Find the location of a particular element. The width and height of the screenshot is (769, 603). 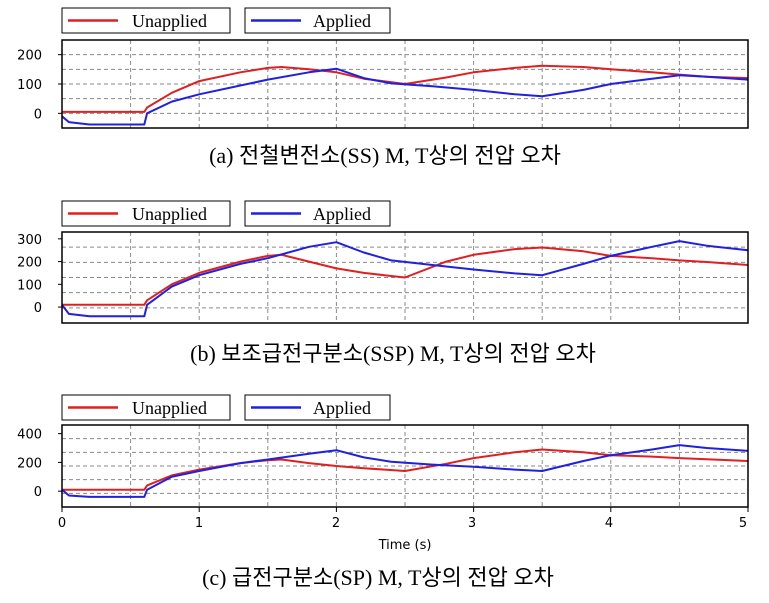

x-tick-label: 4 is located at coordinates (609, 523).